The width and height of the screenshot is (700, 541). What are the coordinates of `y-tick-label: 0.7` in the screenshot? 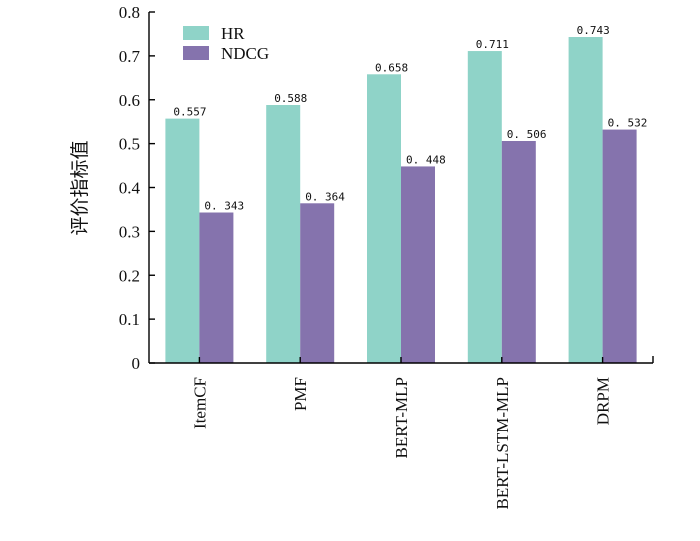 It's located at (130, 56).